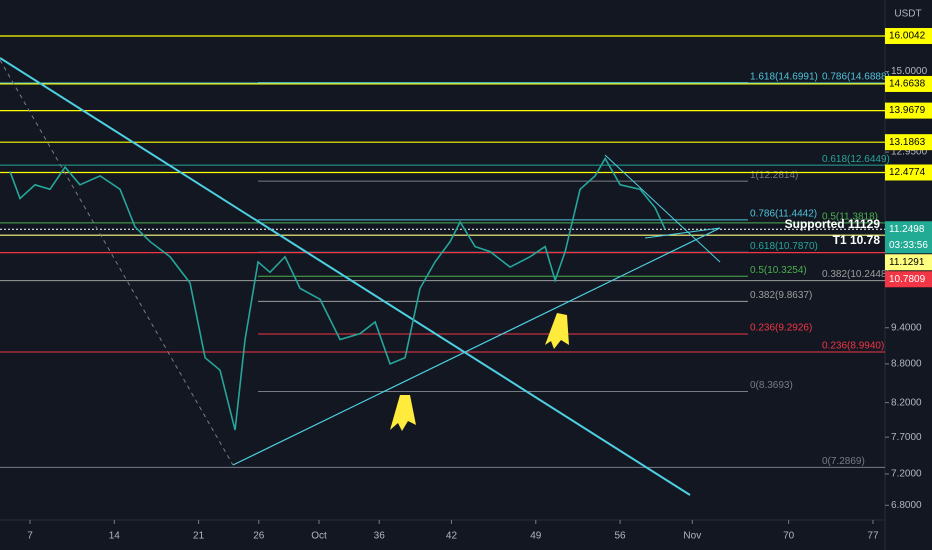 This screenshot has width=932, height=550. What do you see at coordinates (784, 246) in the screenshot?
I see `fib-label: 0.618(10.7870)` at bounding box center [784, 246].